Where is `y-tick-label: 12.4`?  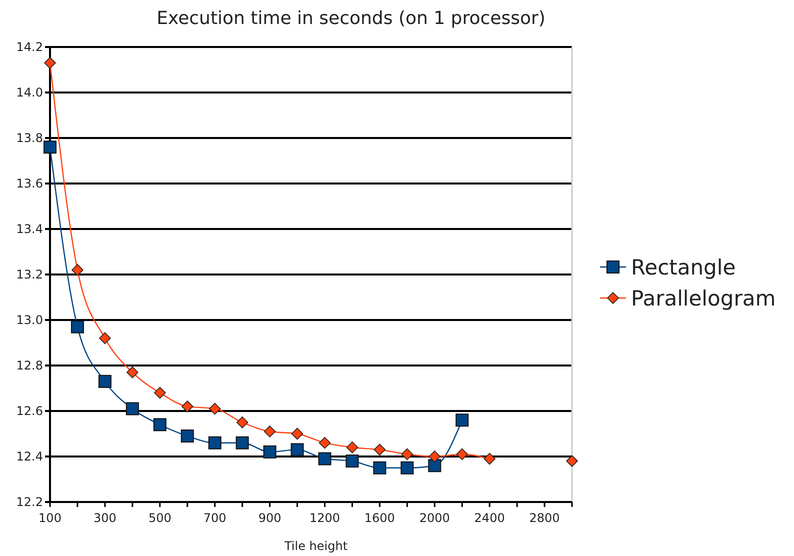
y-tick-label: 12.4 is located at coordinates (29, 457).